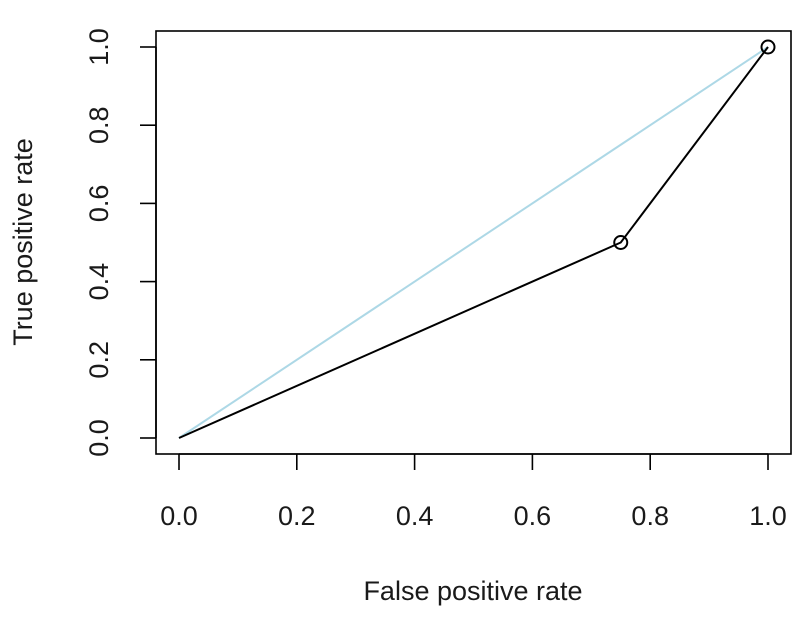 This screenshot has width=812, height=624. I want to click on x-tick-label: 1.0, so click(768, 516).